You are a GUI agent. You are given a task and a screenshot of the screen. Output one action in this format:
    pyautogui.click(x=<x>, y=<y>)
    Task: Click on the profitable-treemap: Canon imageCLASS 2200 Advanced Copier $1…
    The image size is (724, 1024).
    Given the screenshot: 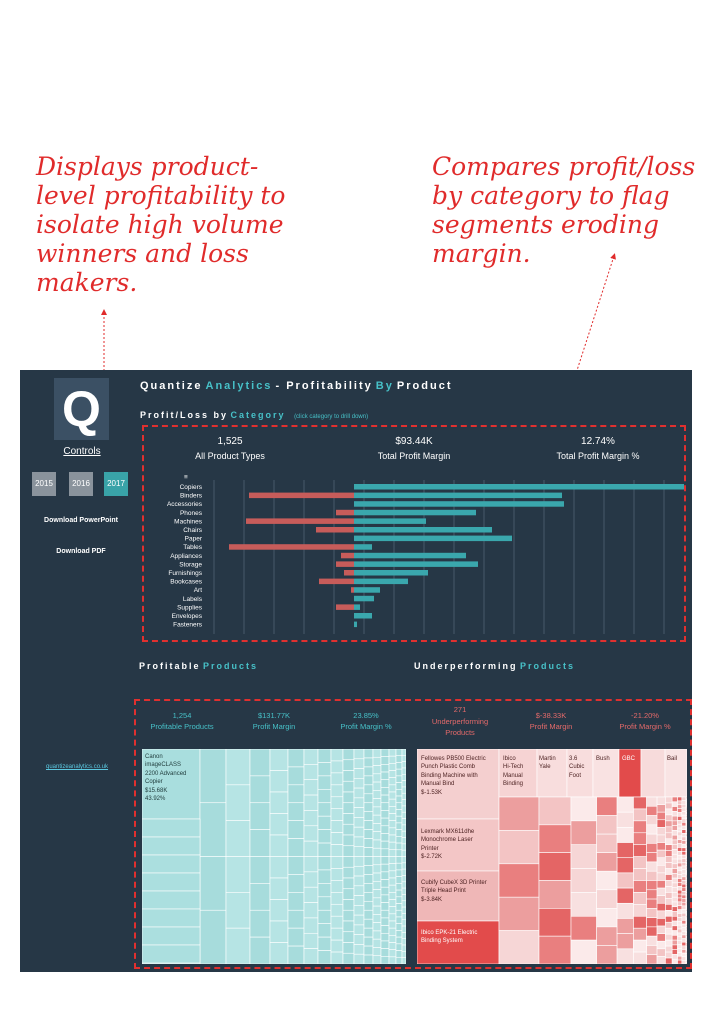 What is the action you would take?
    pyautogui.click(x=274, y=856)
    